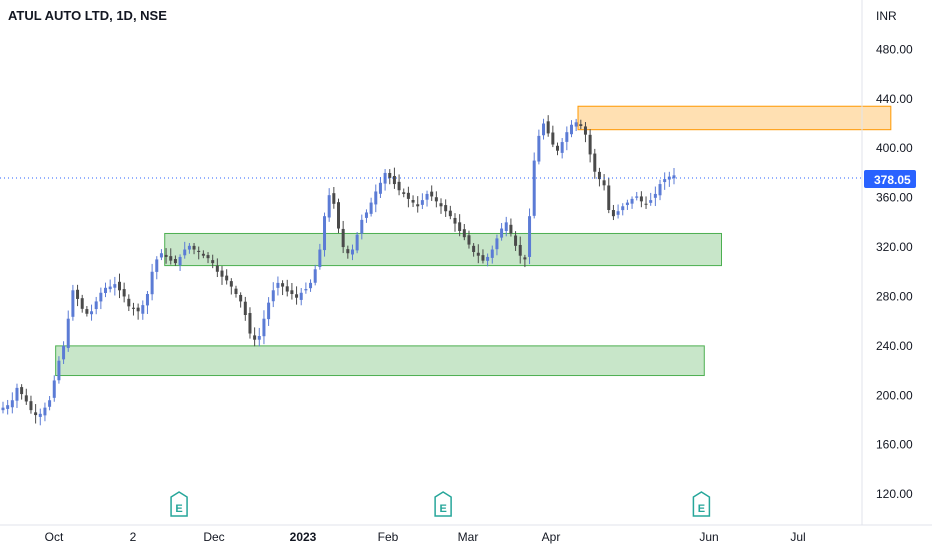 This screenshot has width=932, height=555. What do you see at coordinates (133, 537) in the screenshot?
I see `x-tick-label: 2` at bounding box center [133, 537].